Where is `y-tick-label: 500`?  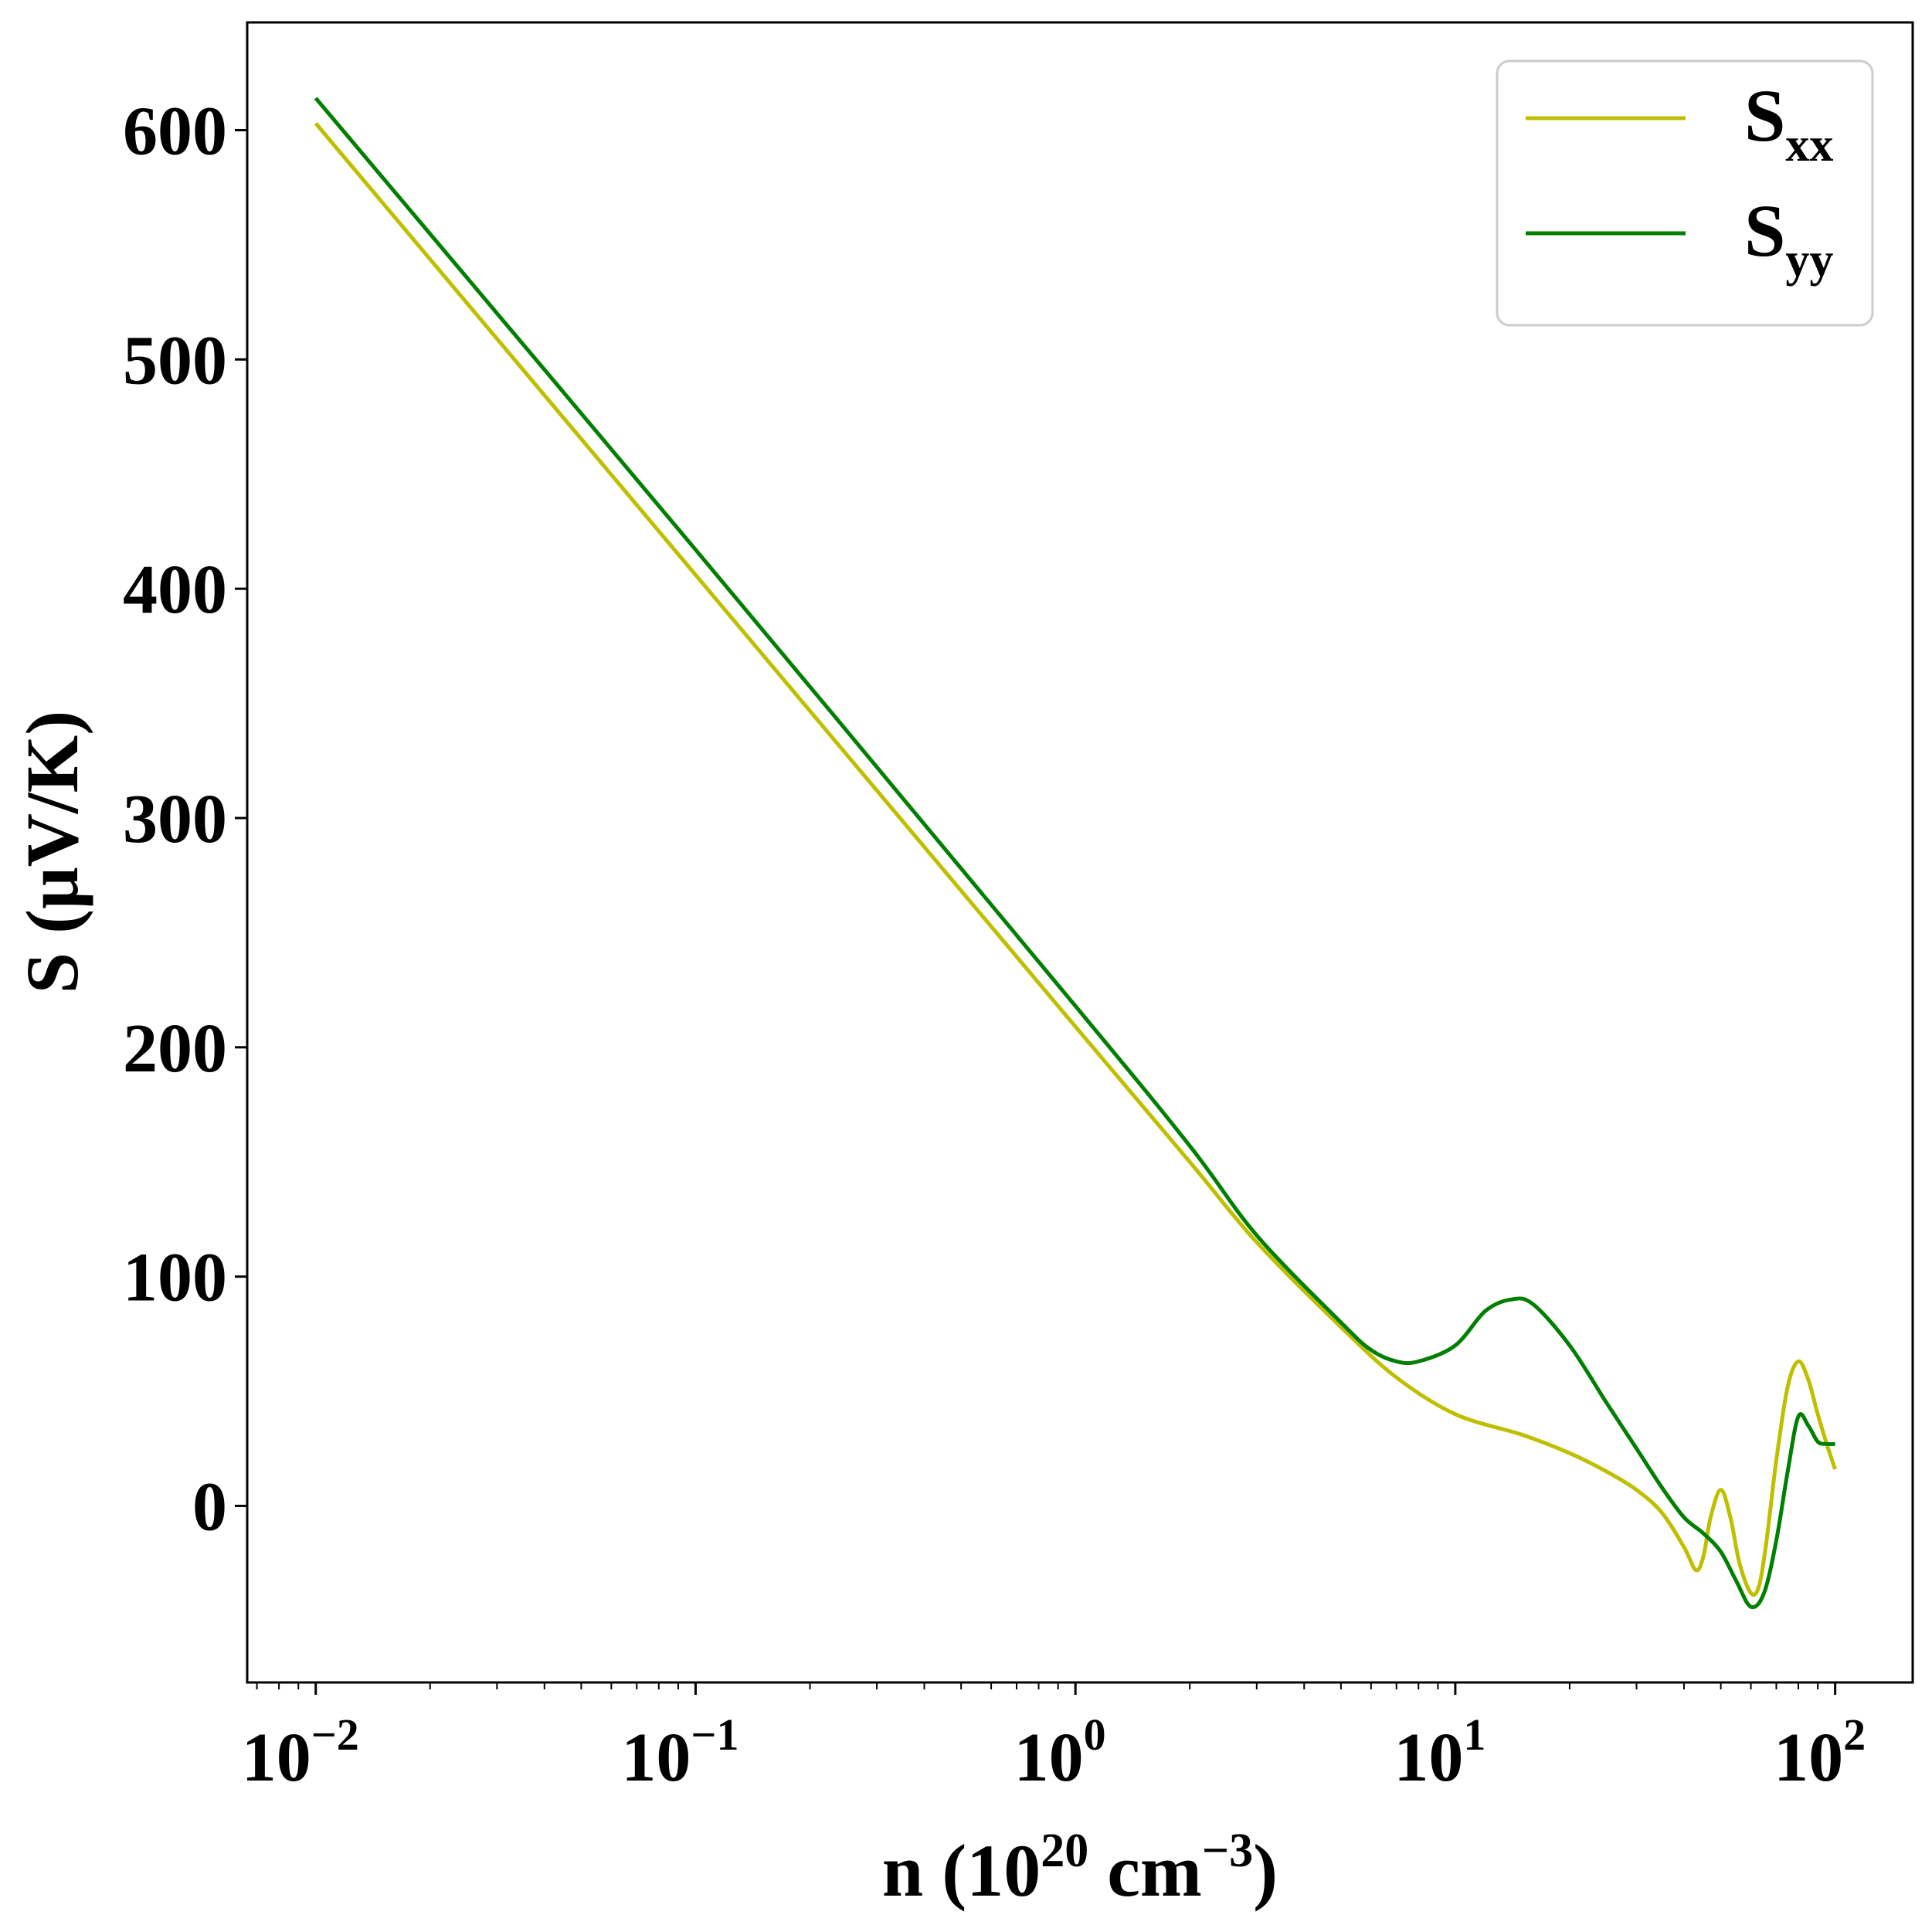 y-tick-label: 500 is located at coordinates (175, 360).